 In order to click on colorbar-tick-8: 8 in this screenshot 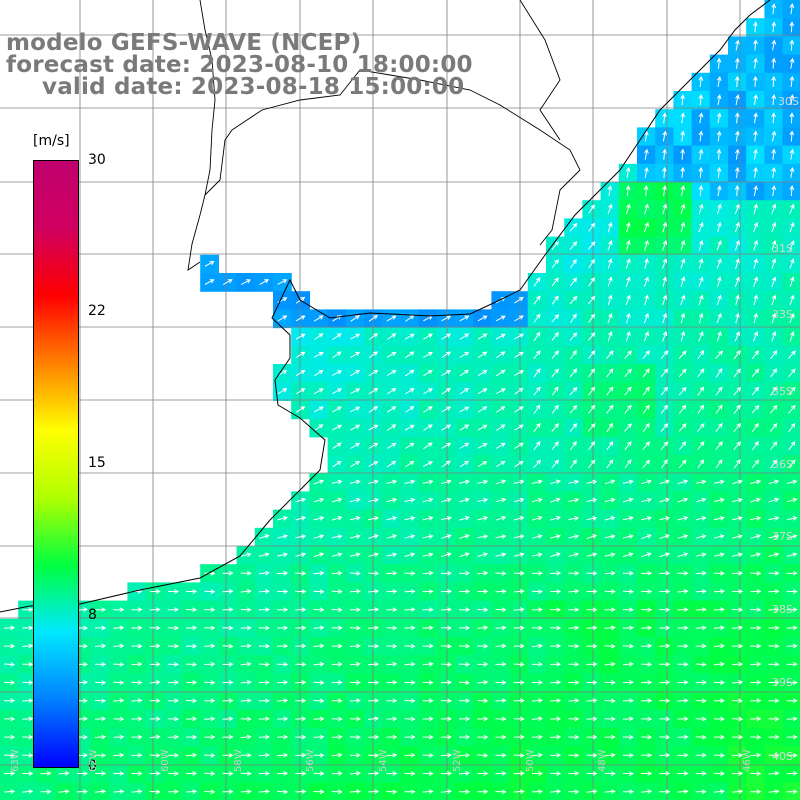, I will do `click(92, 615)`.